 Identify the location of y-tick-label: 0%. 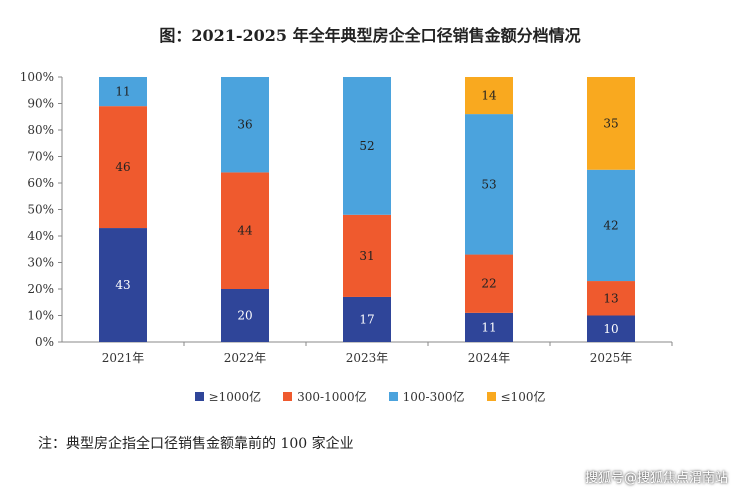
(44, 342).